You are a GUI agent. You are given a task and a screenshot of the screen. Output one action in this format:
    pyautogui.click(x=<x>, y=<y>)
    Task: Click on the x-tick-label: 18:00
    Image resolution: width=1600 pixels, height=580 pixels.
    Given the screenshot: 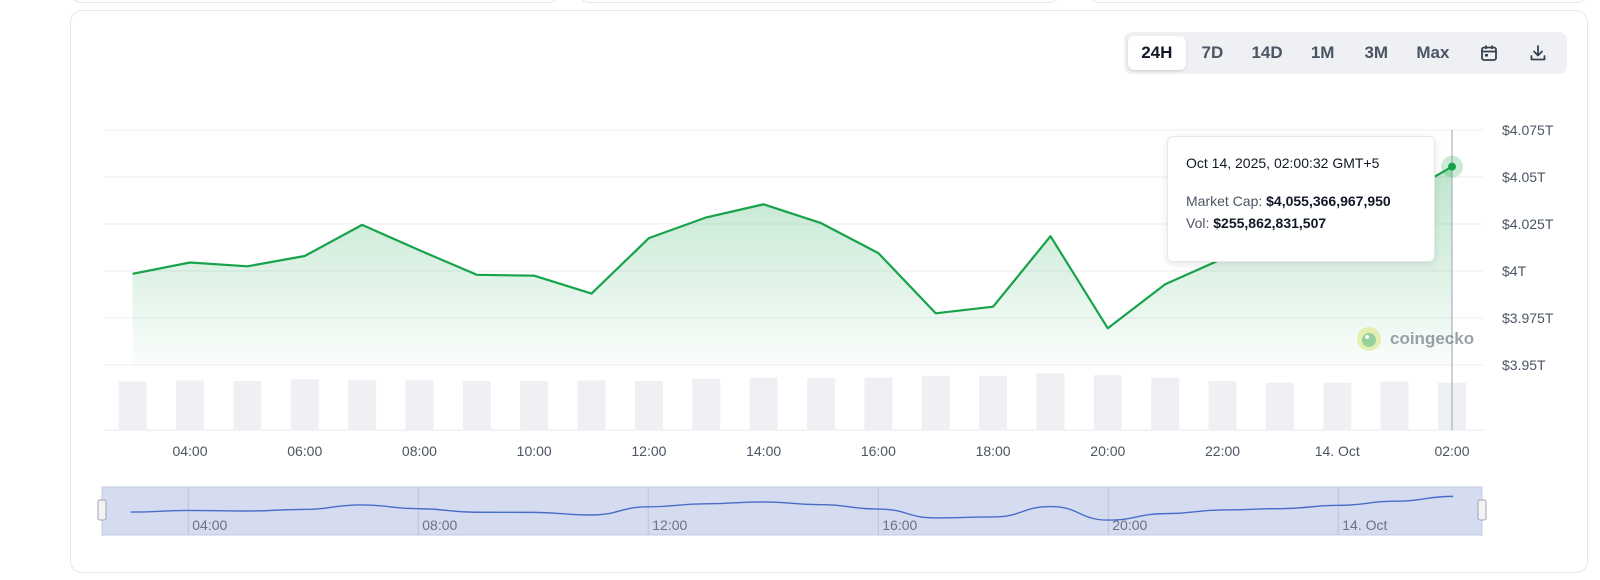 What is the action you would take?
    pyautogui.click(x=993, y=451)
    